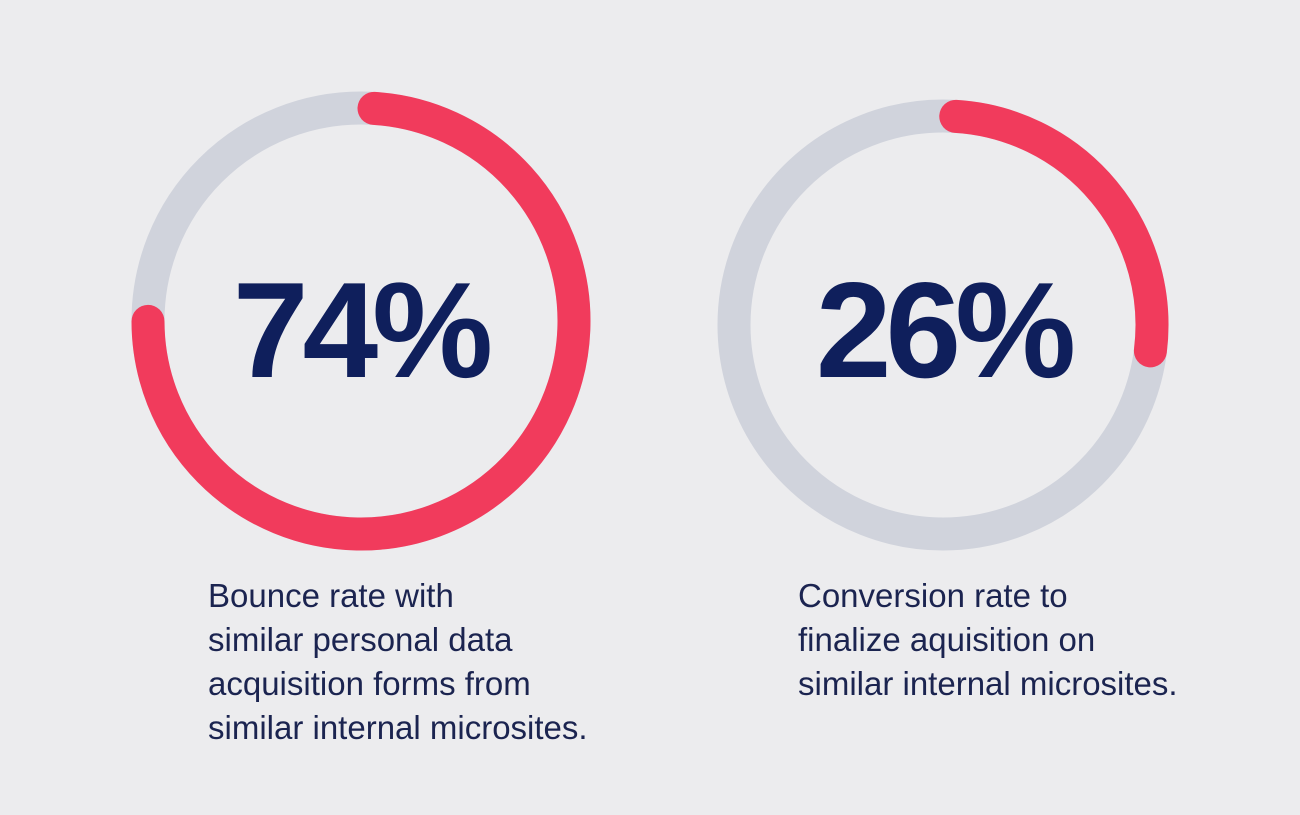  Describe the element at coordinates (947, 639) in the screenshot. I see `caption-line: finalize aquisition on` at that location.